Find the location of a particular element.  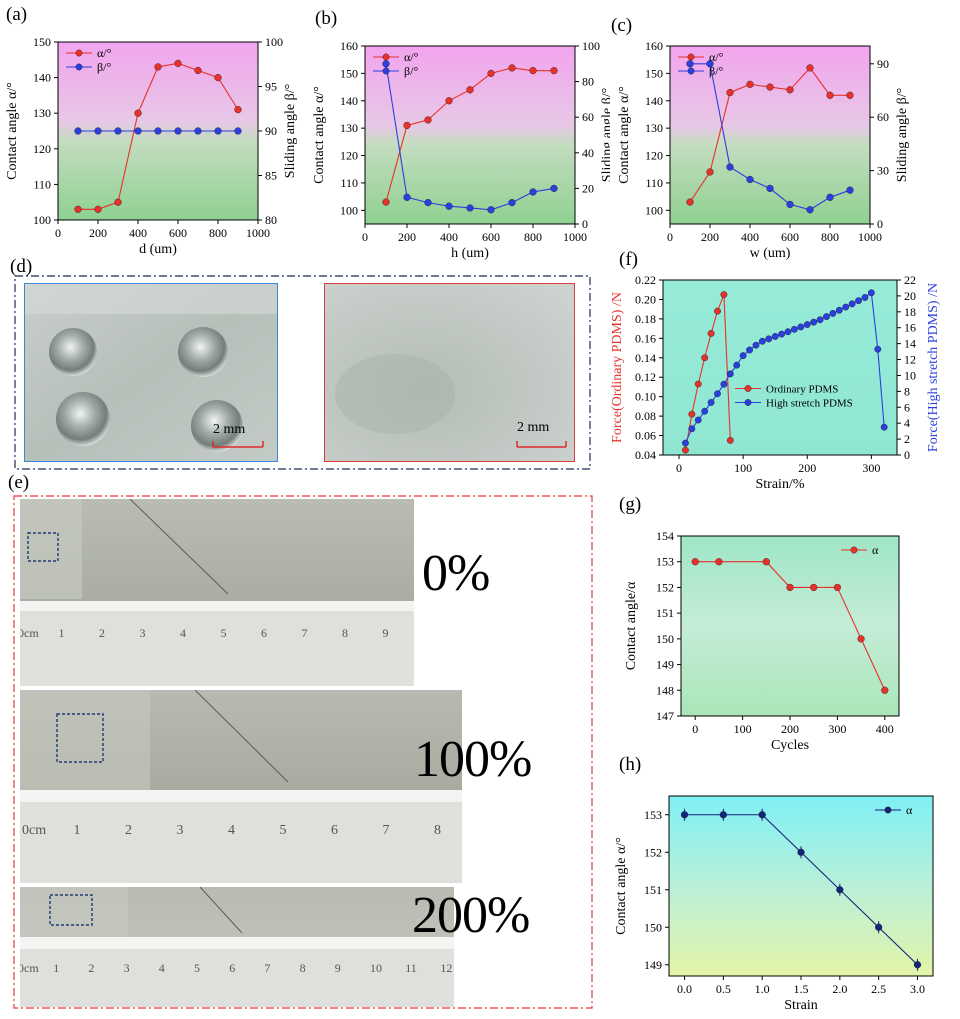

droplet is located at coordinates (203, 352).